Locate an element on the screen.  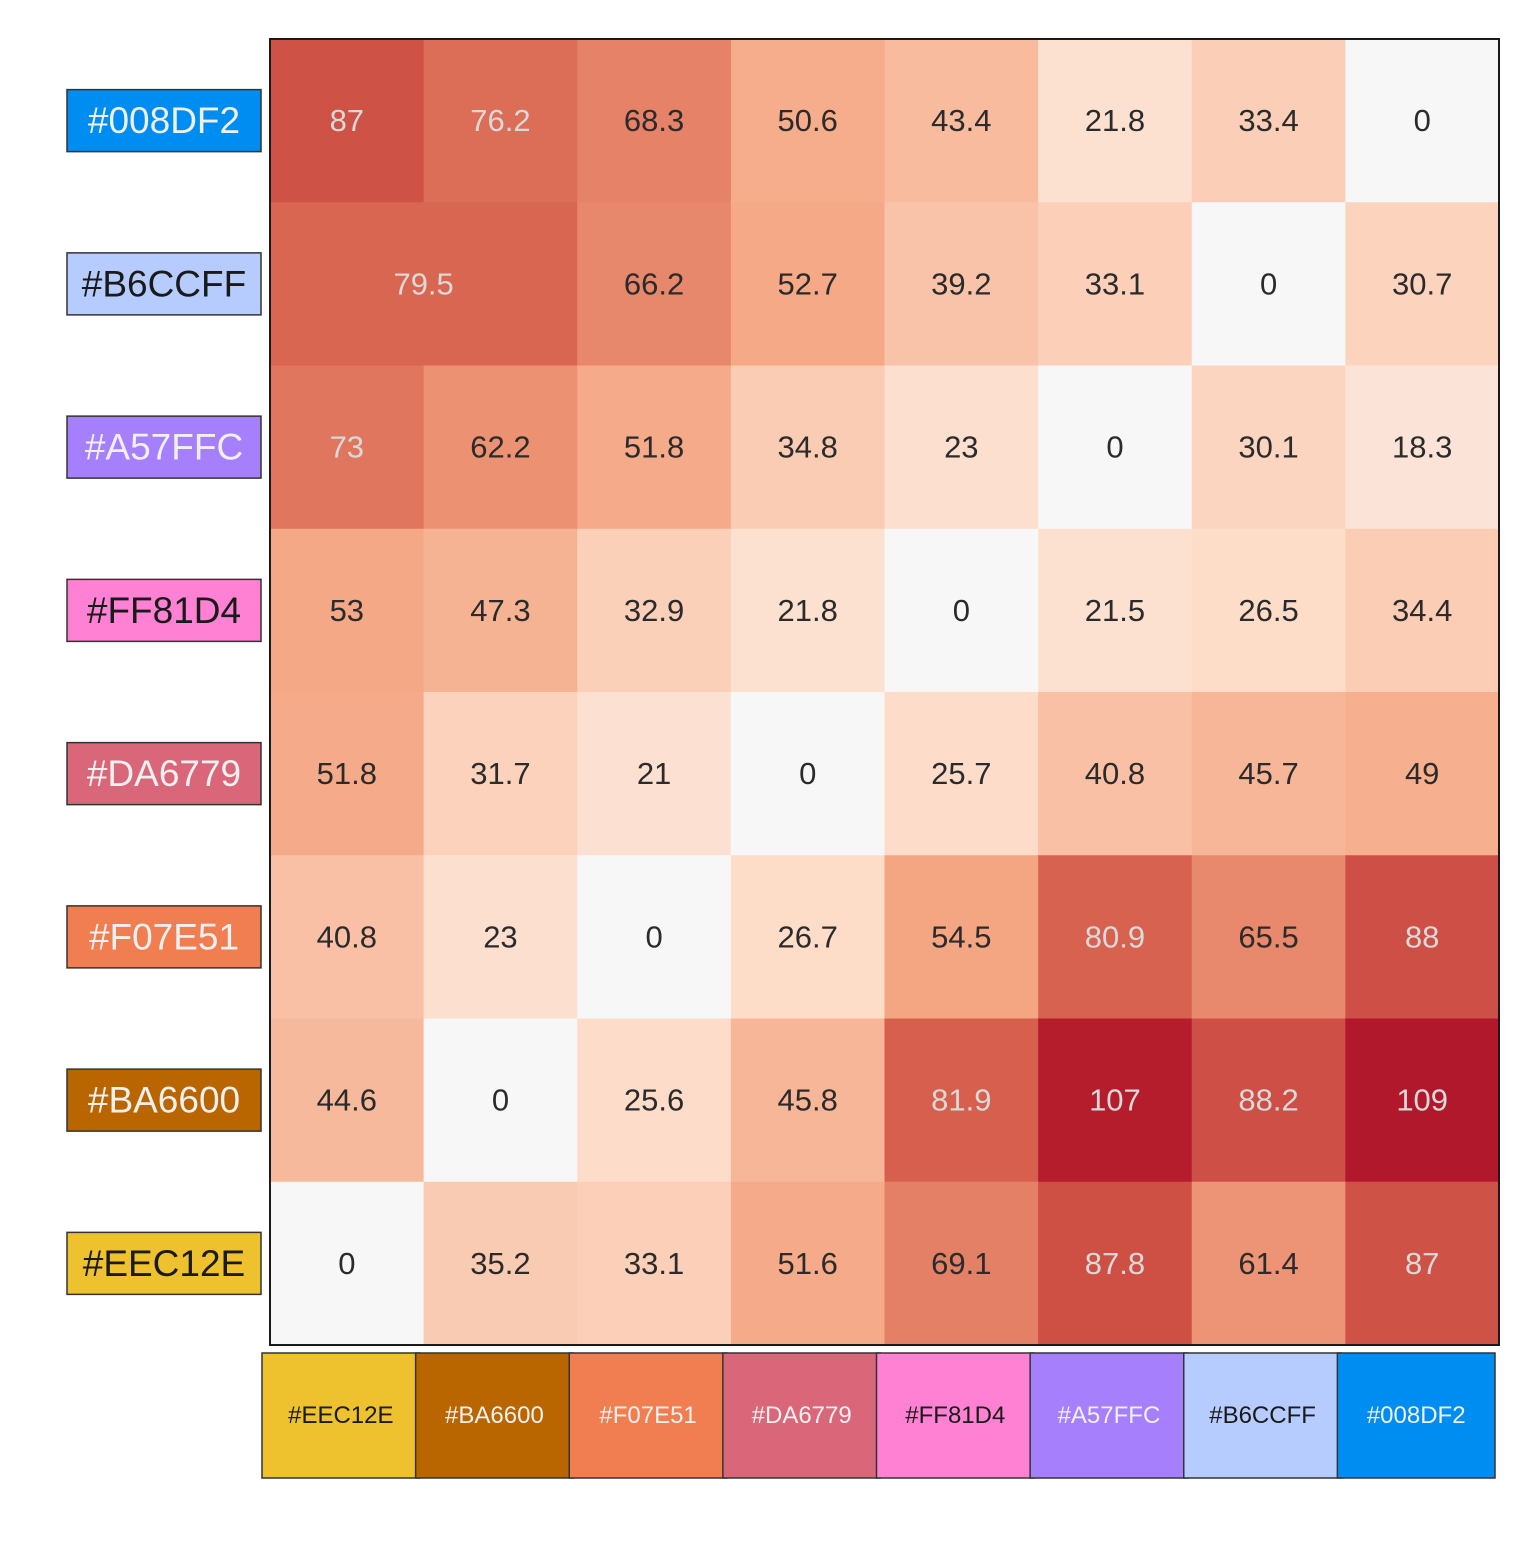
cell-value-label: 107 is located at coordinates (1115, 1100).